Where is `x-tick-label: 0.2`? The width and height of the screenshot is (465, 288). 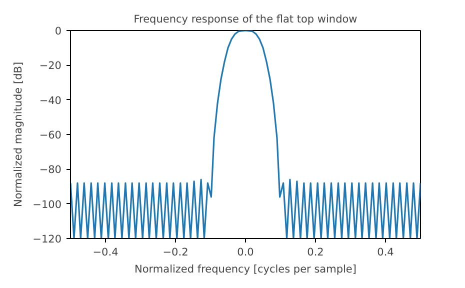 x-tick-label: 0.2 is located at coordinates (315, 252).